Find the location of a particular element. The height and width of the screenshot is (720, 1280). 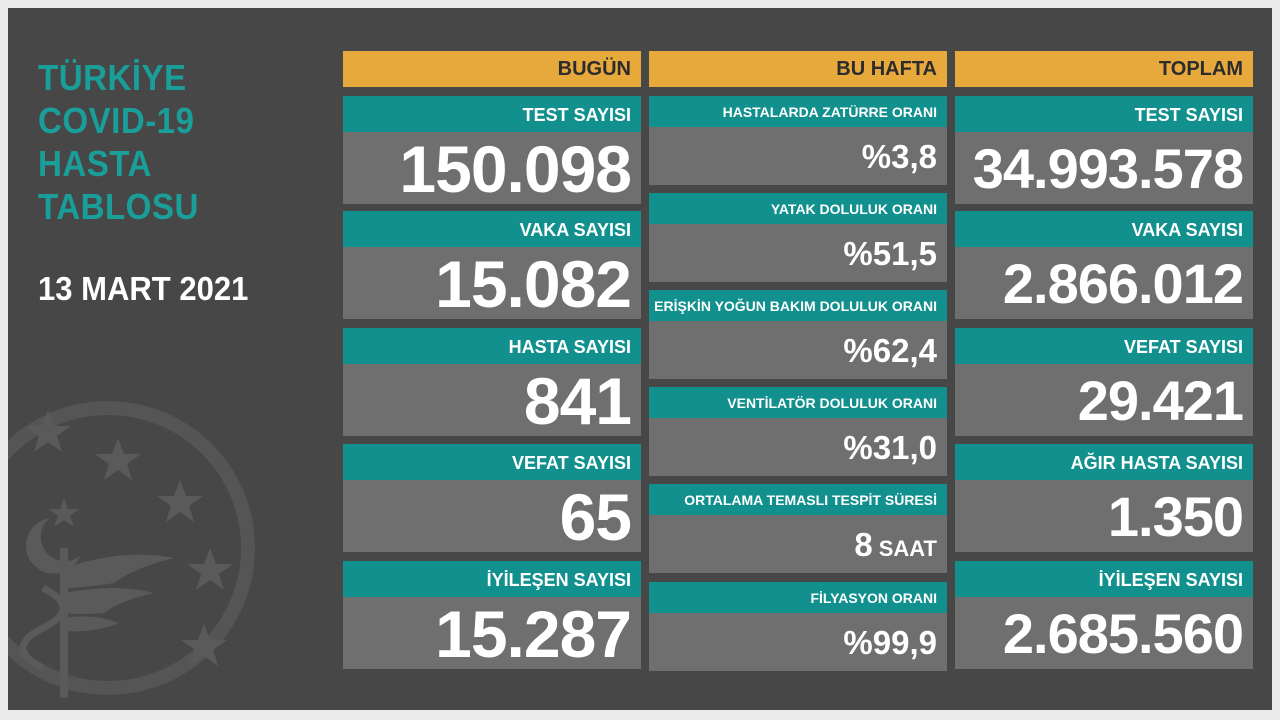

total-header: TOPLAM is located at coordinates (1104, 69).